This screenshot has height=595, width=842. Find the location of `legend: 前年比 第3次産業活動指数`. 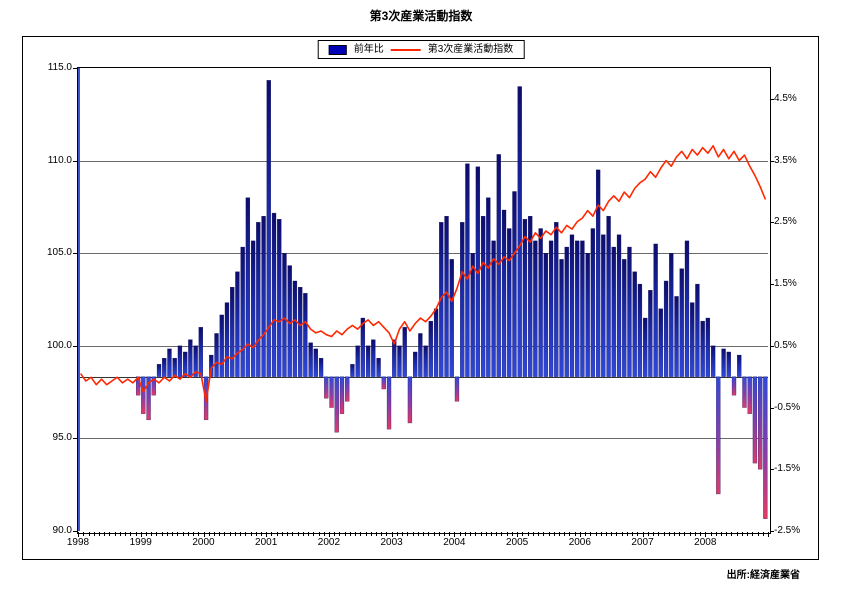

legend: 前年比 第3次産業活動指数 is located at coordinates (421, 49).